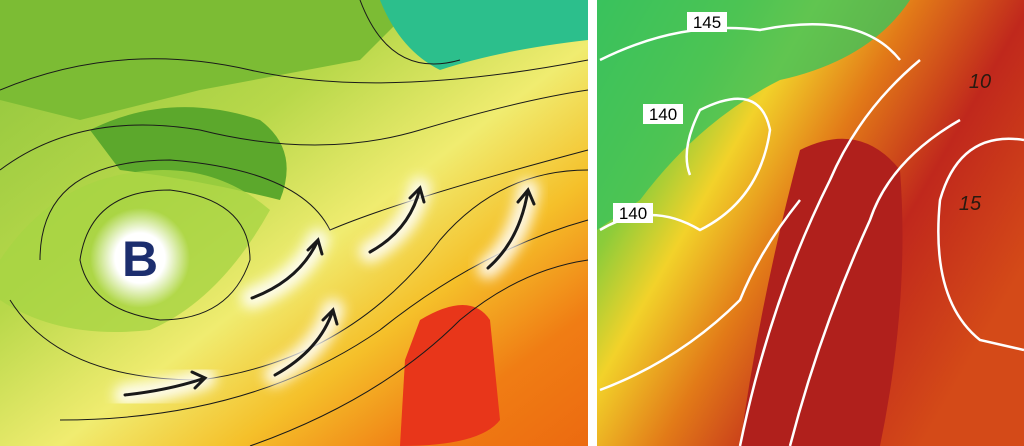 This screenshot has height=446, width=1024. Describe the element at coordinates (484, 35) in the screenshot. I see `teal-area` at that location.